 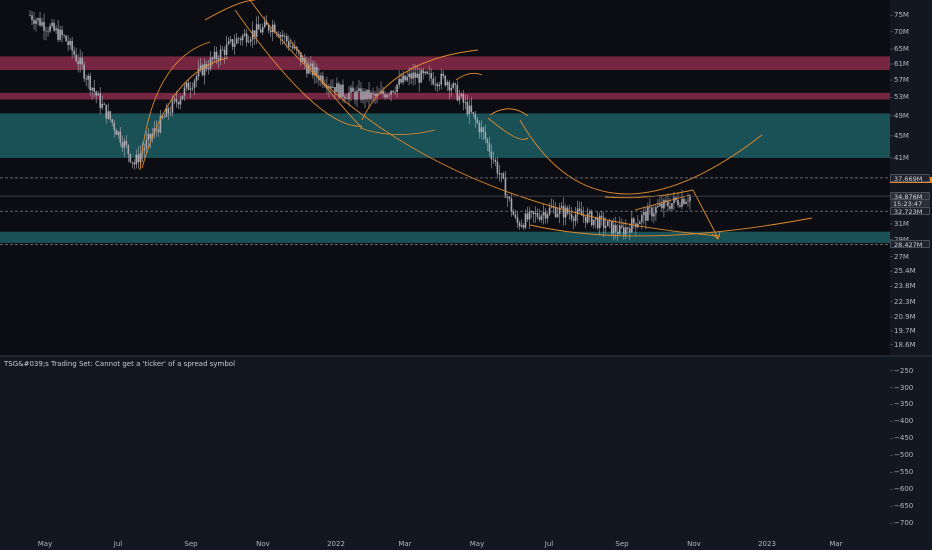 What do you see at coordinates (904, 404) in the screenshot?
I see `indicator-tick-label: −350` at bounding box center [904, 404].